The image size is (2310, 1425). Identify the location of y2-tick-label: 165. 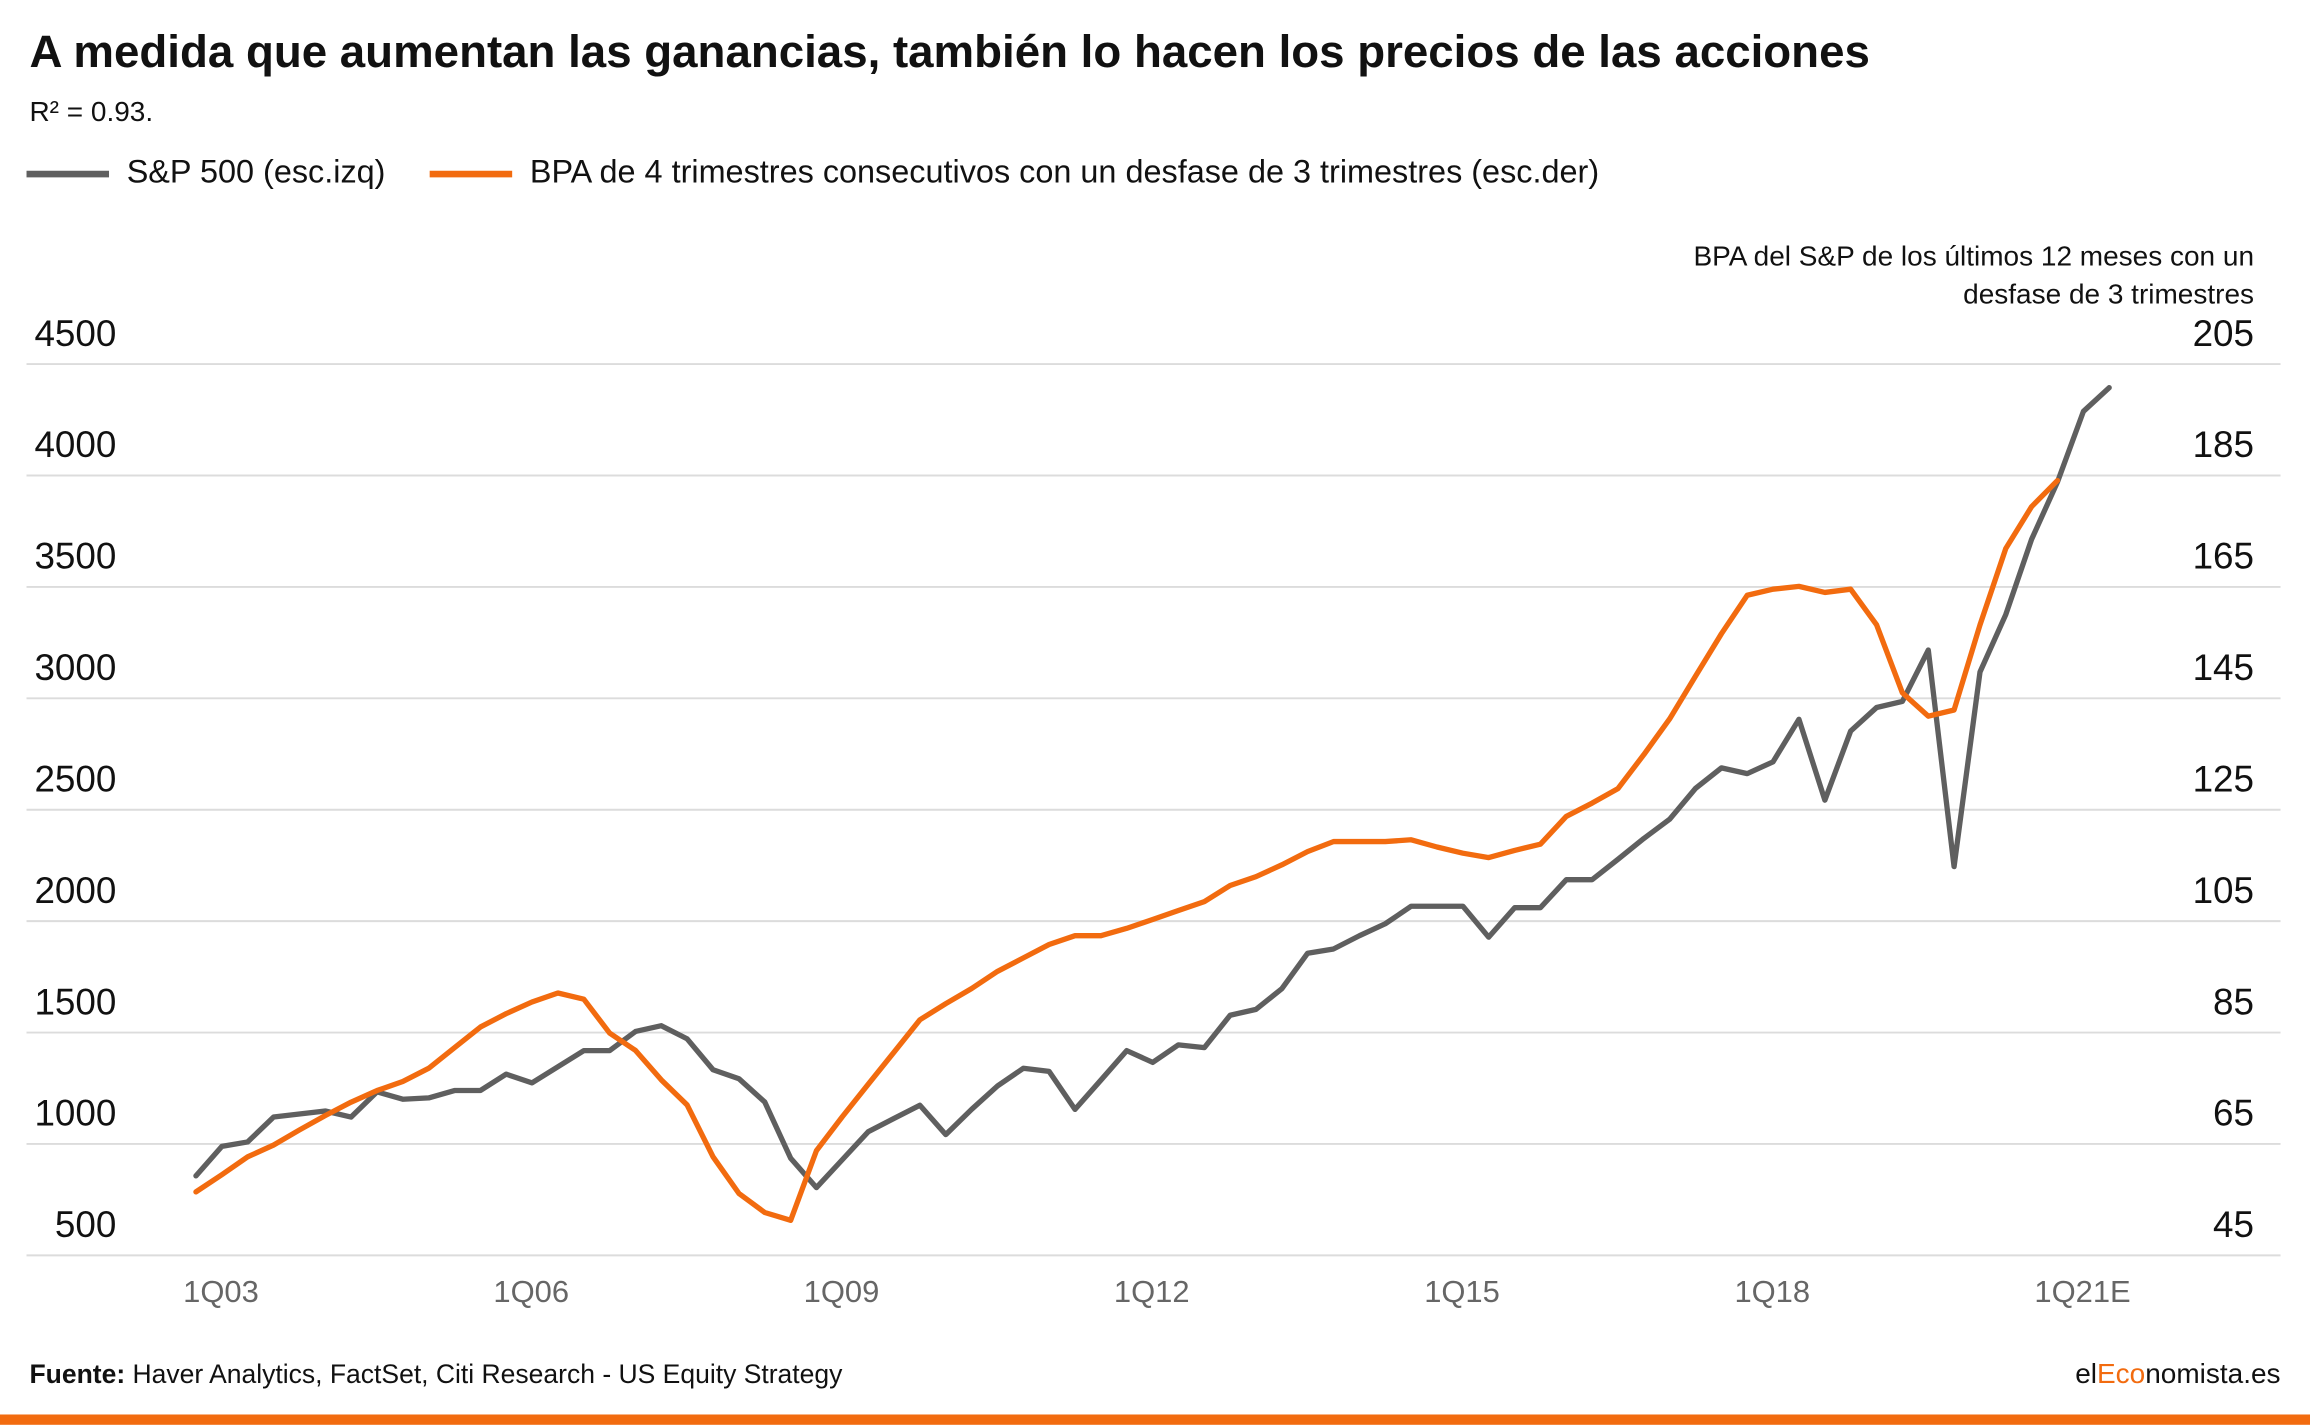
(2223, 556).